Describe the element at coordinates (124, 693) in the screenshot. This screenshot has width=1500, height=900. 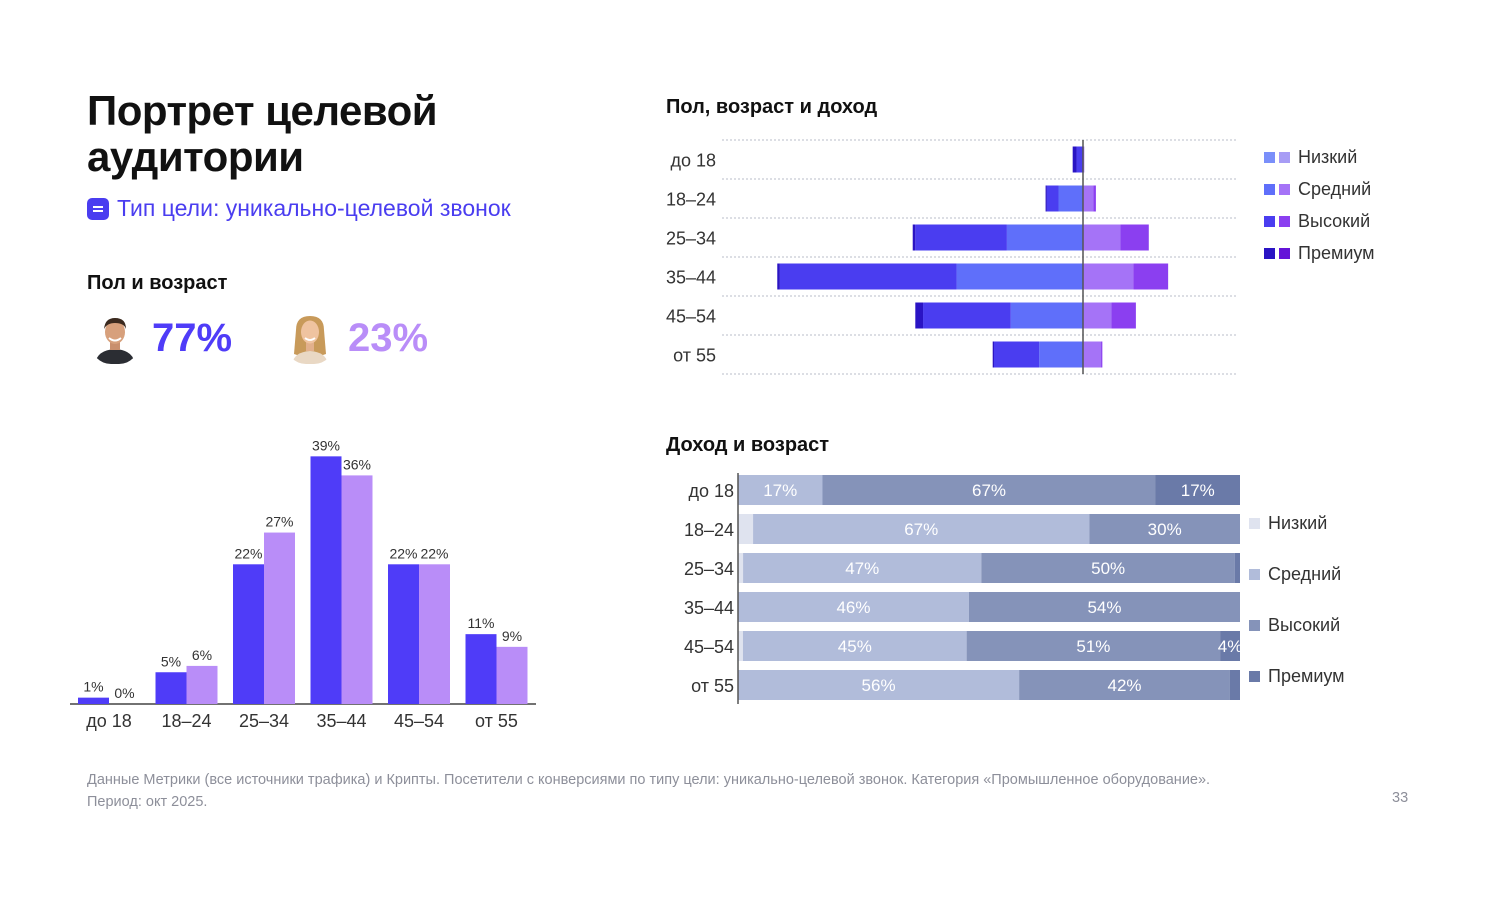
I see `data-label: 0%` at that location.